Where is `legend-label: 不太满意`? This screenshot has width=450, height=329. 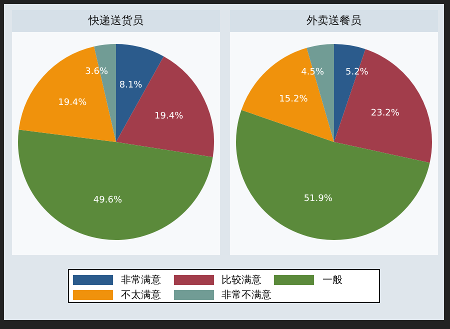 legend-label: 不太满意 is located at coordinates (141, 295).